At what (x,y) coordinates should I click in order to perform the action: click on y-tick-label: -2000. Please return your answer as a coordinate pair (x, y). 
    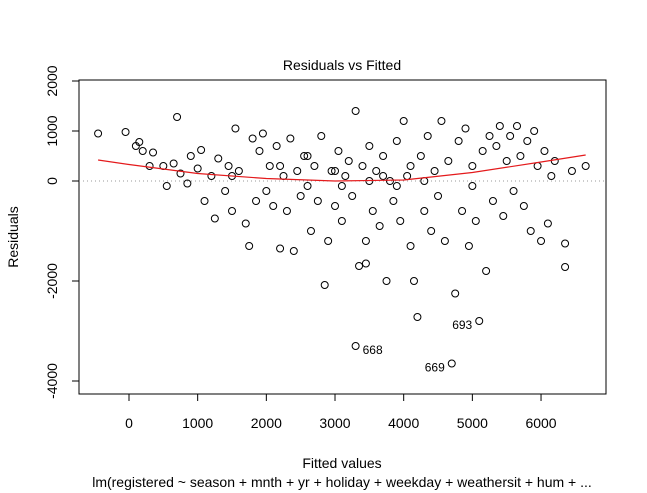
    Looking at the image, I should click on (52, 281).